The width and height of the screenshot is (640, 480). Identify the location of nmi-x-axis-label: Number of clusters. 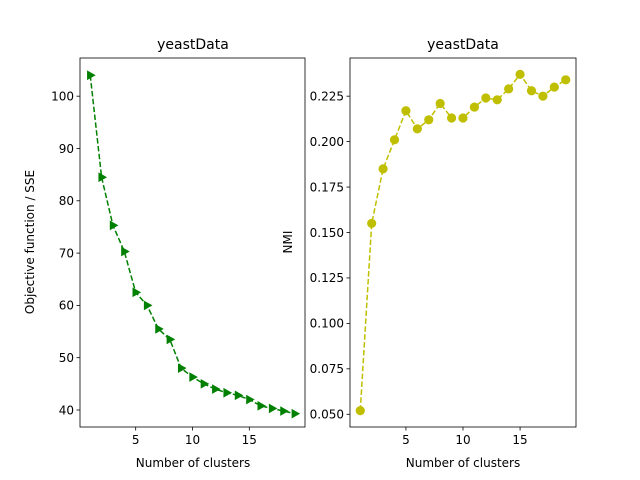
(463, 463).